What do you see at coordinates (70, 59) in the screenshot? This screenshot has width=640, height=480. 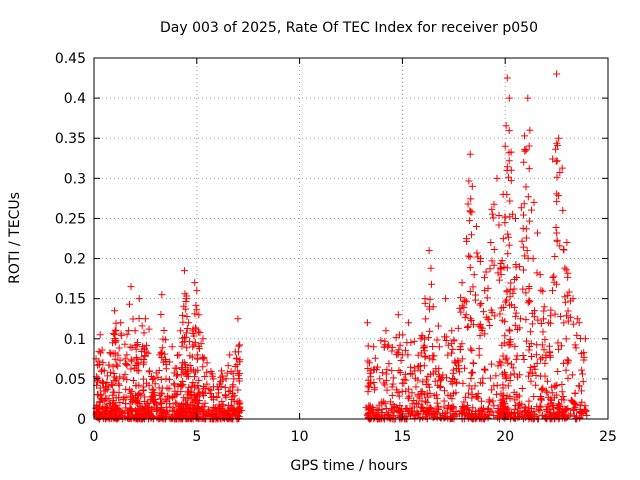 I see `y-tick-label: 0.45` at bounding box center [70, 59].